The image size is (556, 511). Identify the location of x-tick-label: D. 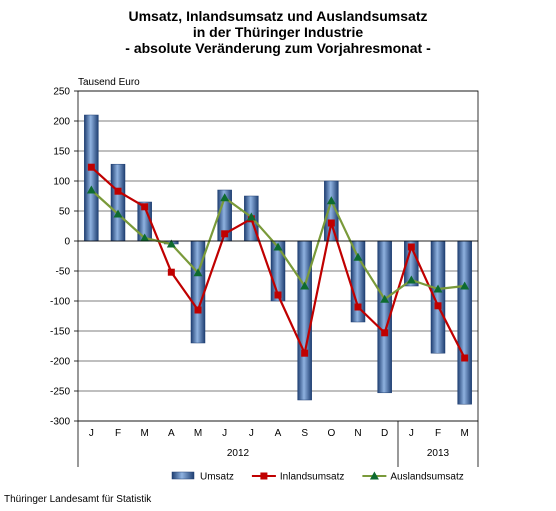
(384, 433).